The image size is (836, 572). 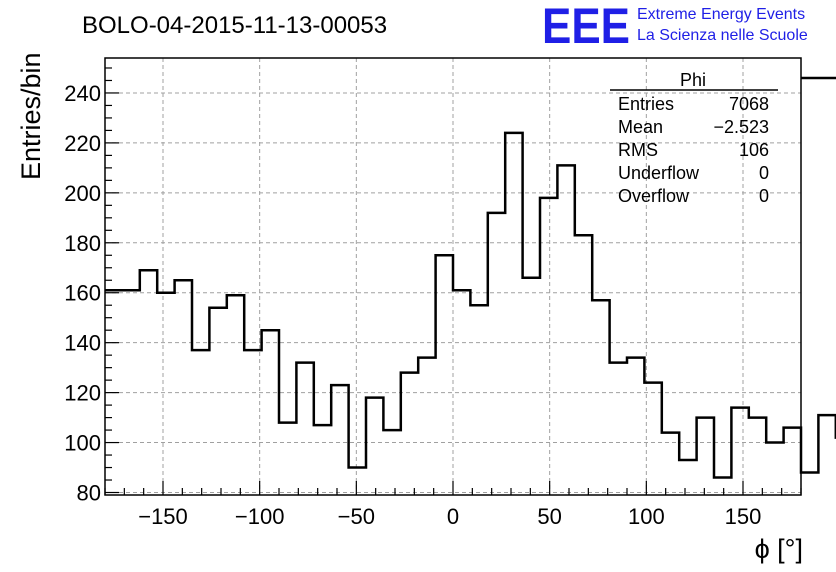 I want to click on stats-row-label: Underflow, so click(x=659, y=173).